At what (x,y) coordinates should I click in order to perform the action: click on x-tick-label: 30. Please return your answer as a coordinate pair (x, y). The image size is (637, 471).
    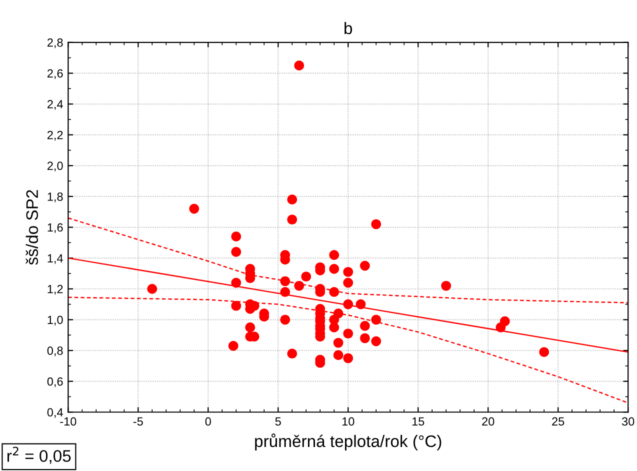
    Looking at the image, I should click on (628, 421).